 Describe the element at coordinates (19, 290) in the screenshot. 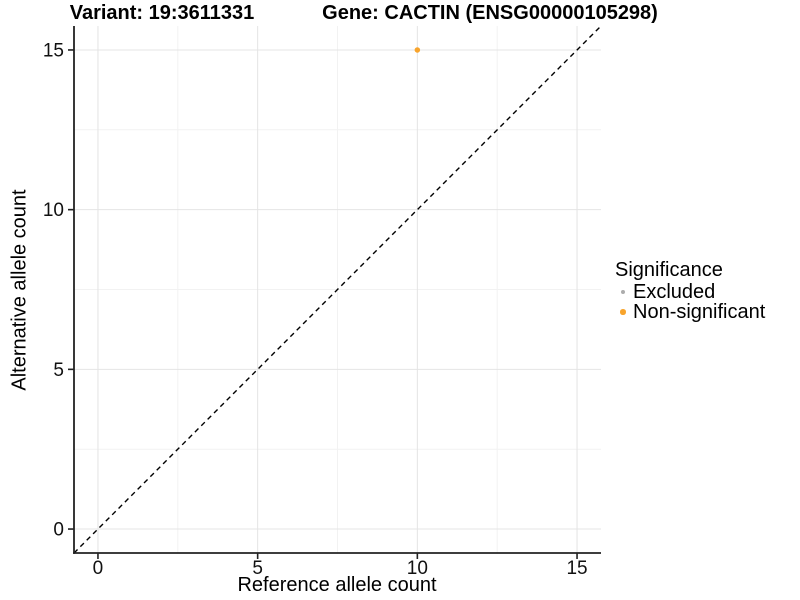

I see `y-axis-title: Alternative allele count` at that location.